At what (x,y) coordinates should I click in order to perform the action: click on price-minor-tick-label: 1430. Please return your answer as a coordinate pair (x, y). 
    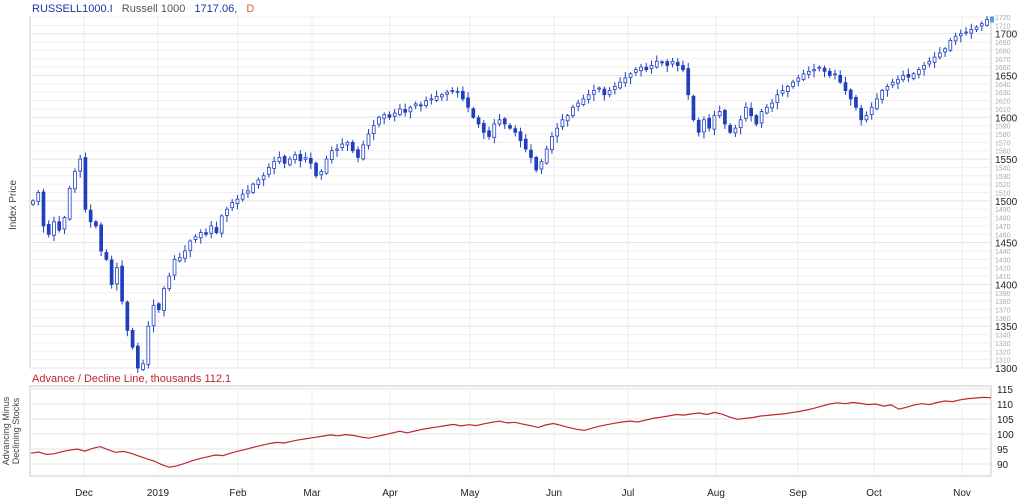
    Looking at the image, I should click on (1003, 260).